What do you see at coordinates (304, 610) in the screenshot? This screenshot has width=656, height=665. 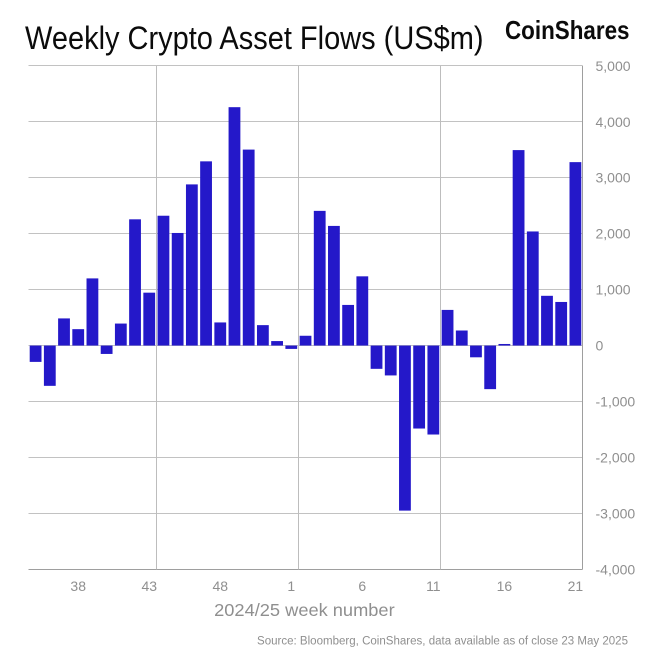 I see `svg-text: 2024/25 week number` at bounding box center [304, 610].